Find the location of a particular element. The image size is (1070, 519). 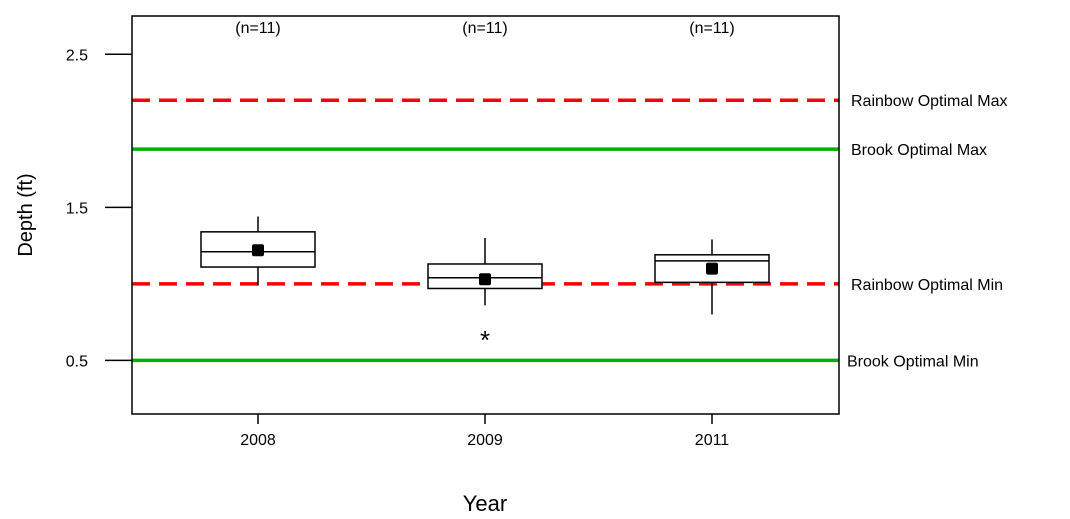

outlier-marker: * is located at coordinates (485, 340).